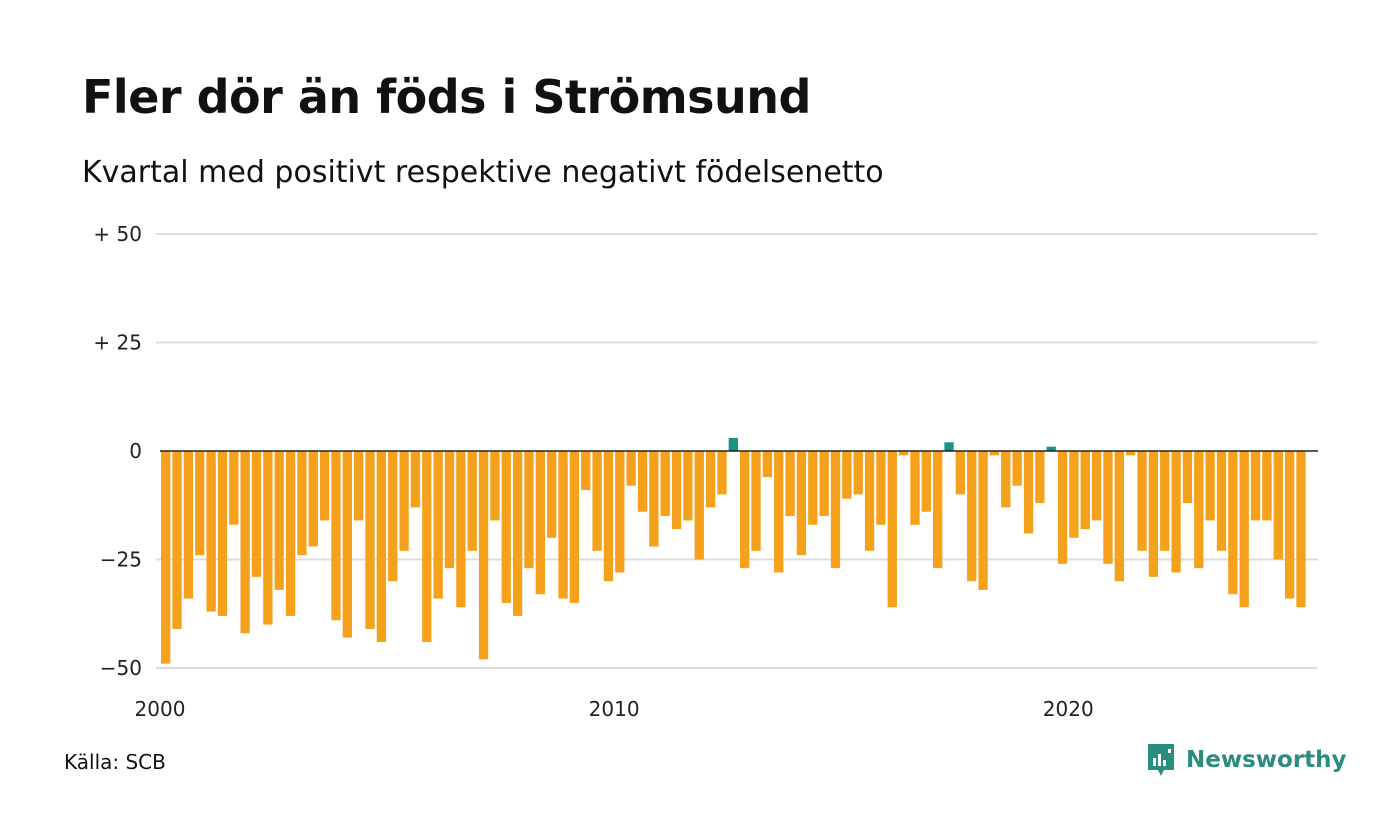 This screenshot has width=1400, height=840. I want to click on source-note: Källa: SCB, so click(115, 762).